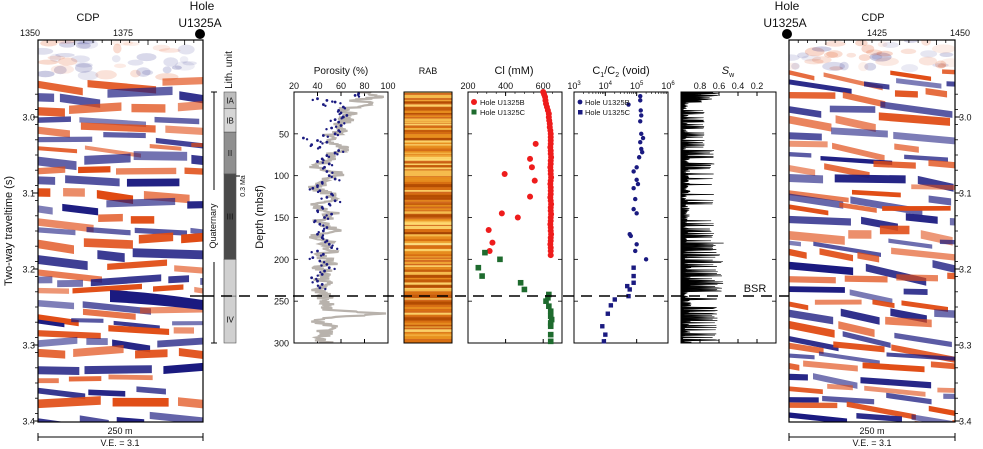 This screenshot has height=449, width=983. I want to click on seismic-tick-label: 3.3, so click(28, 346).